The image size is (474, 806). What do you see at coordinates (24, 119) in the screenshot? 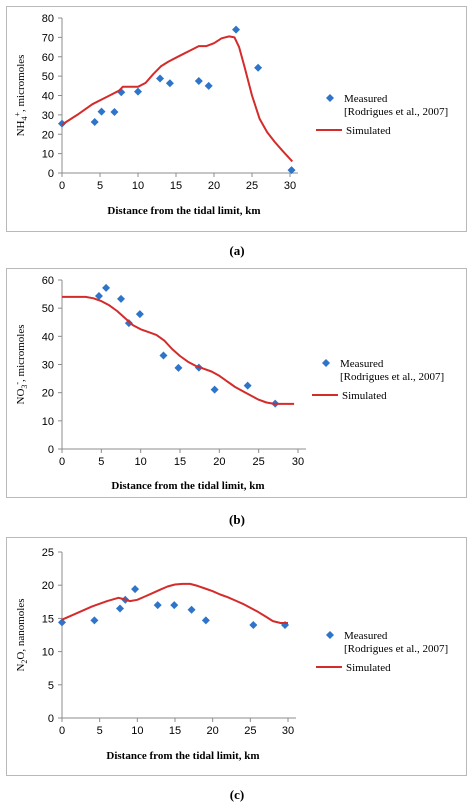
I see `y-label-sub: 4` at bounding box center [24, 119].